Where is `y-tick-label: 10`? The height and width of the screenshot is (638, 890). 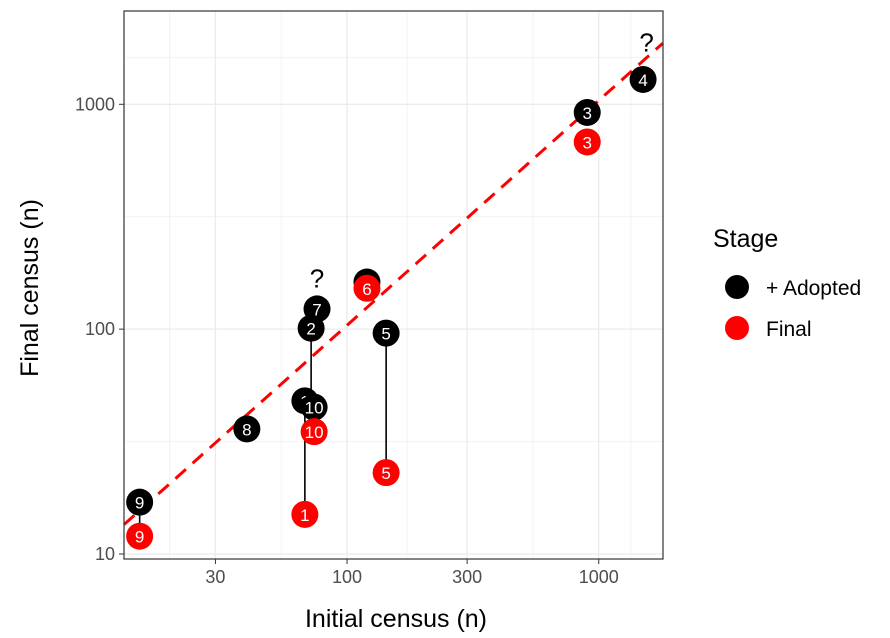
y-tick-label: 10 is located at coordinates (105, 554).